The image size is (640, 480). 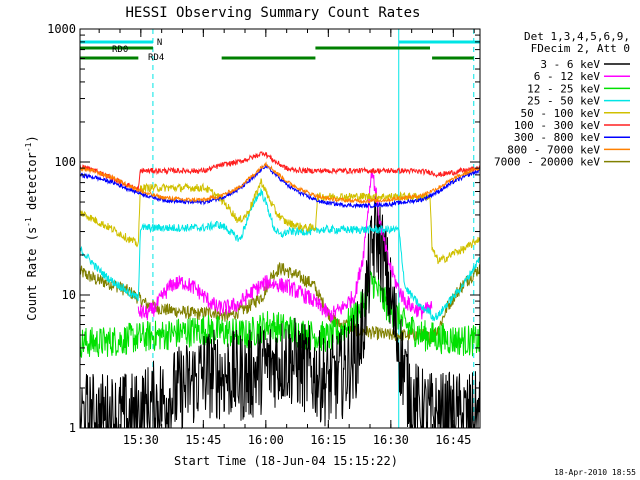 I want to click on x-tick-label: 16:15, so click(x=328, y=440).